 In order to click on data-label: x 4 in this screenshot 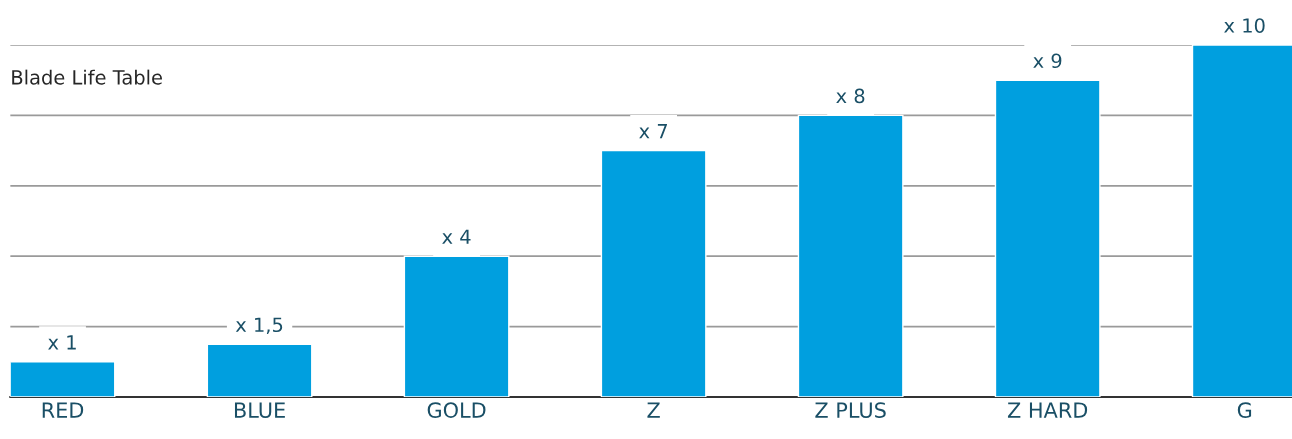, I will do `click(456, 236)`.